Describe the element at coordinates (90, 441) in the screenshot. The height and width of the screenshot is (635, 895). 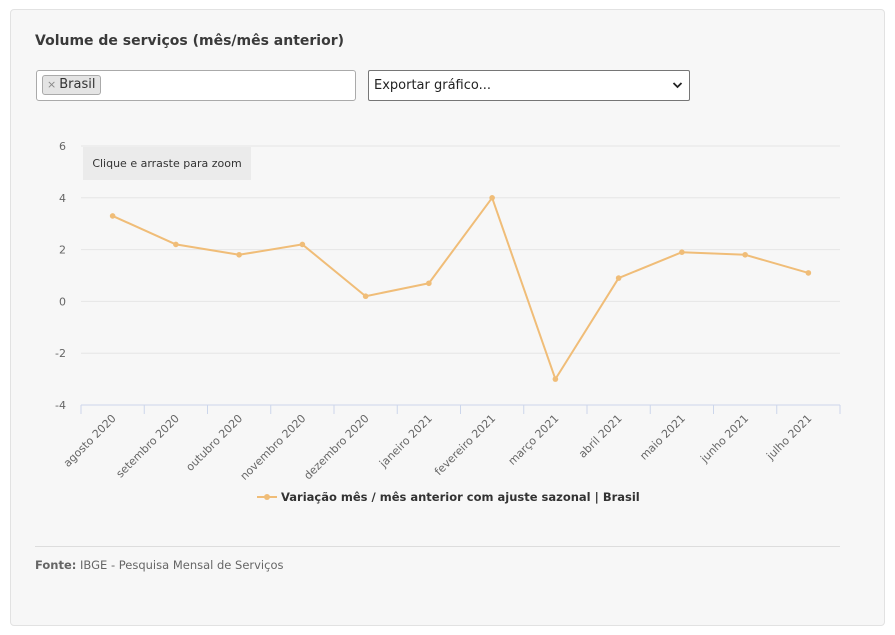
I see `x-tick-label: agosto 2020` at that location.